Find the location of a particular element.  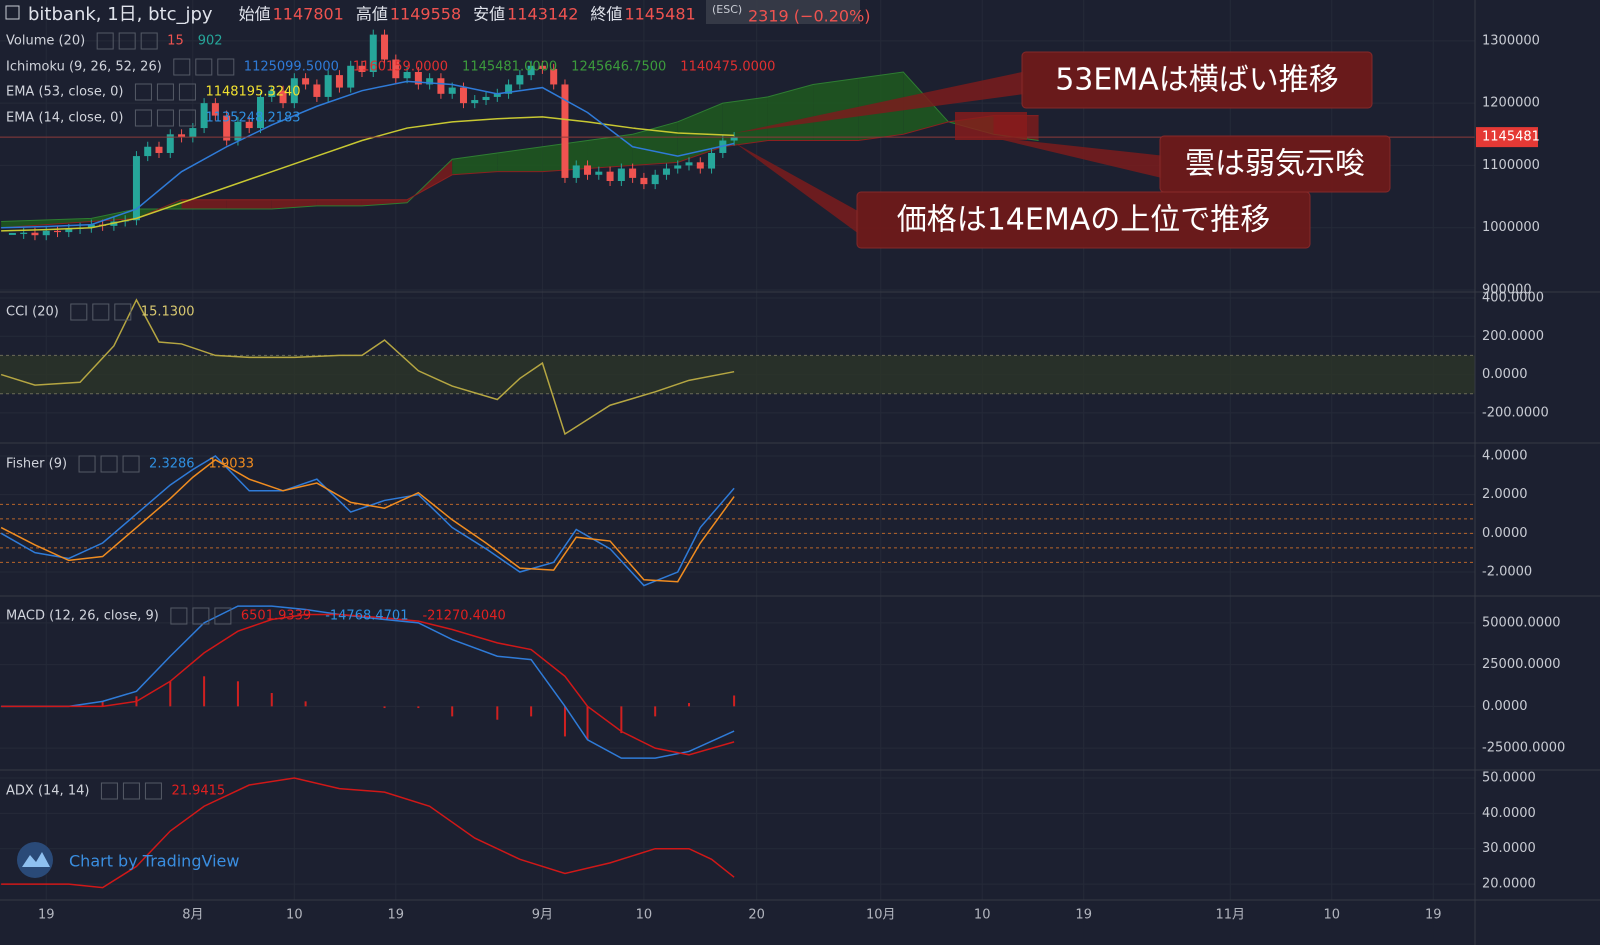

x-tick-label: 8月 is located at coordinates (192, 915).